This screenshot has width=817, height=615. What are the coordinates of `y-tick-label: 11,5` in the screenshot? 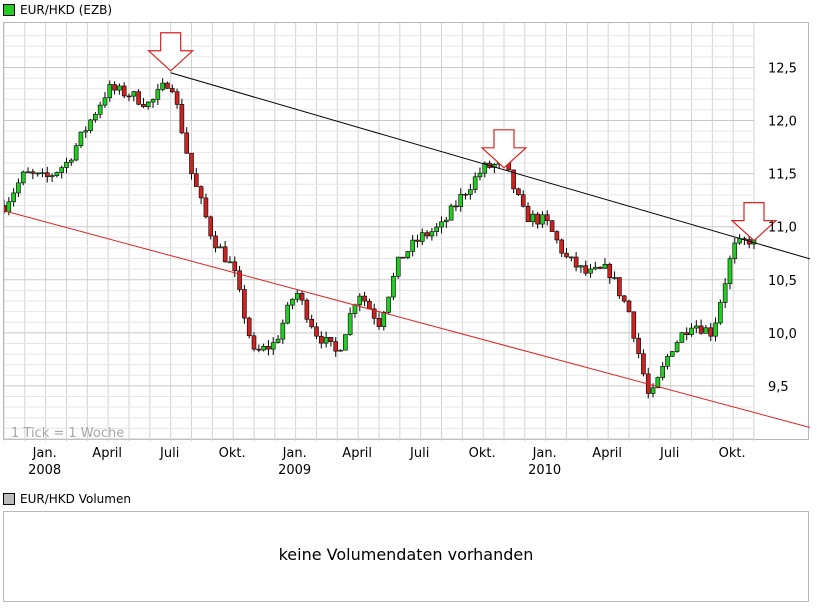 It's located at (782, 175).